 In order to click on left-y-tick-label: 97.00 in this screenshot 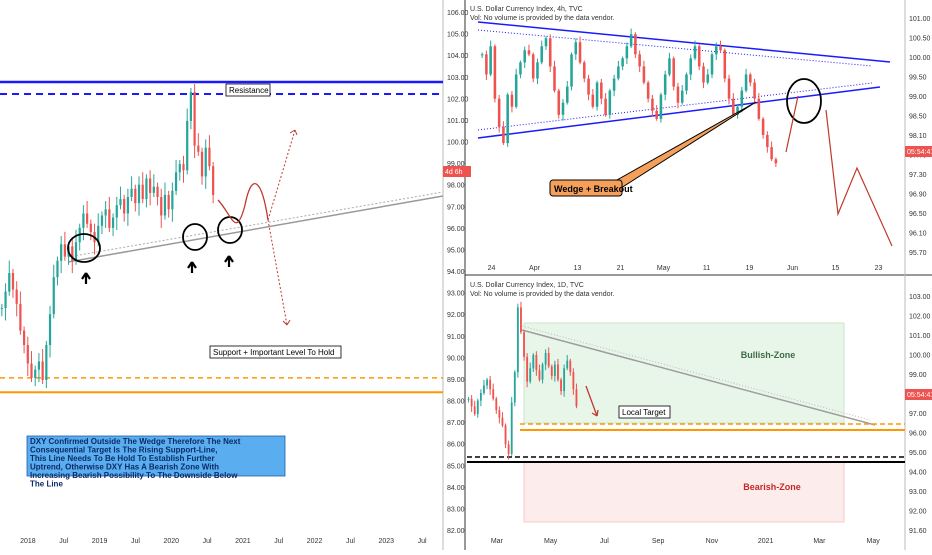, I will do `click(456, 207)`.